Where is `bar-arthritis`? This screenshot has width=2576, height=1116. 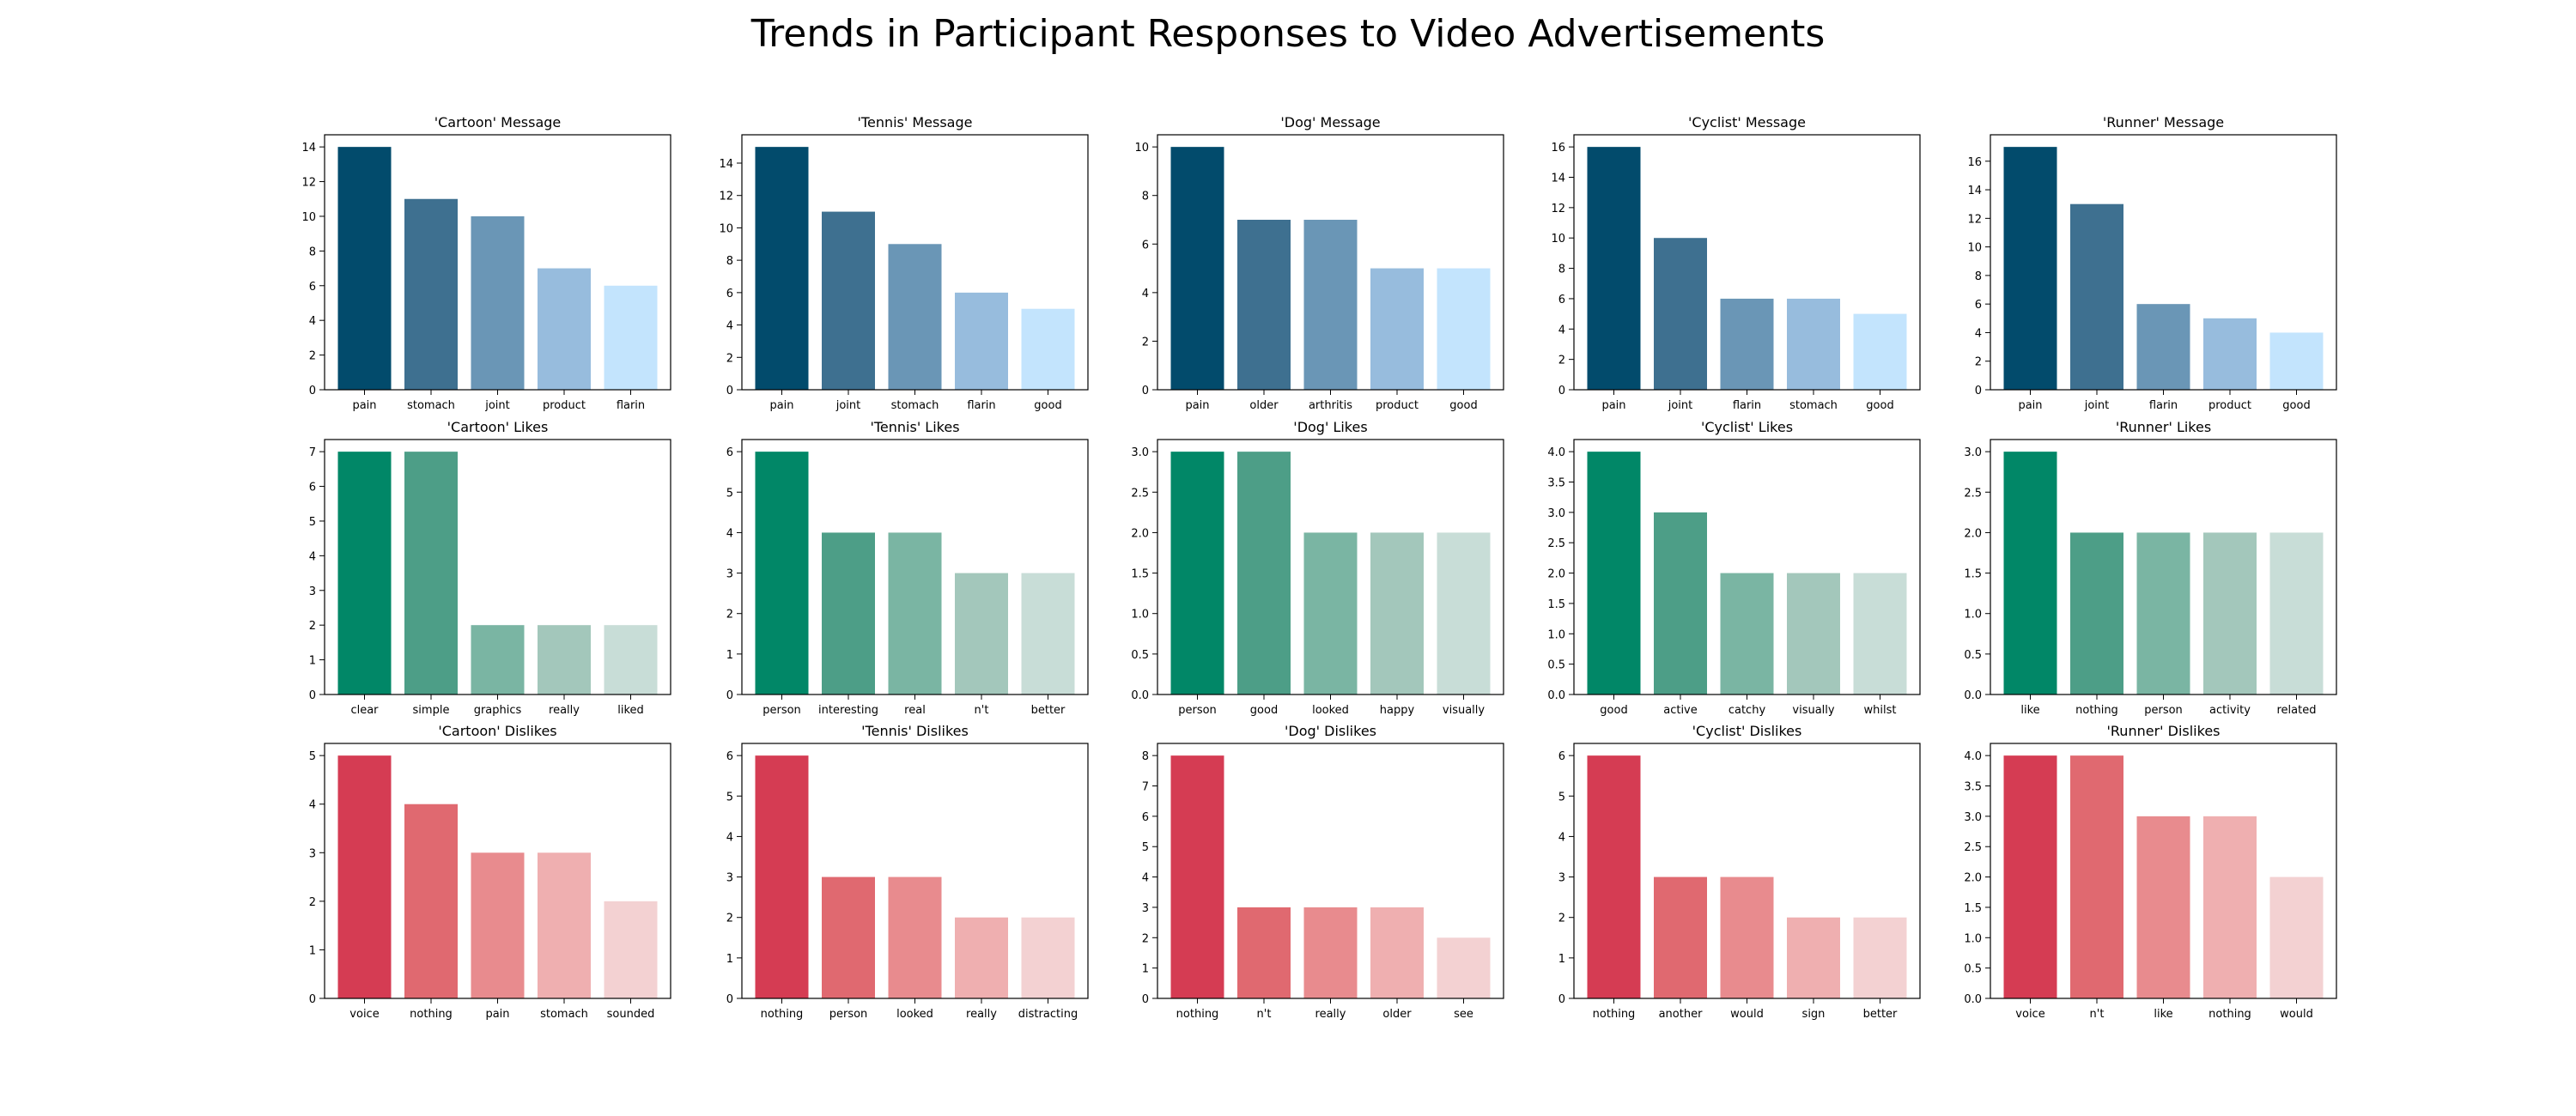
bar-arthritis is located at coordinates (1330, 305).